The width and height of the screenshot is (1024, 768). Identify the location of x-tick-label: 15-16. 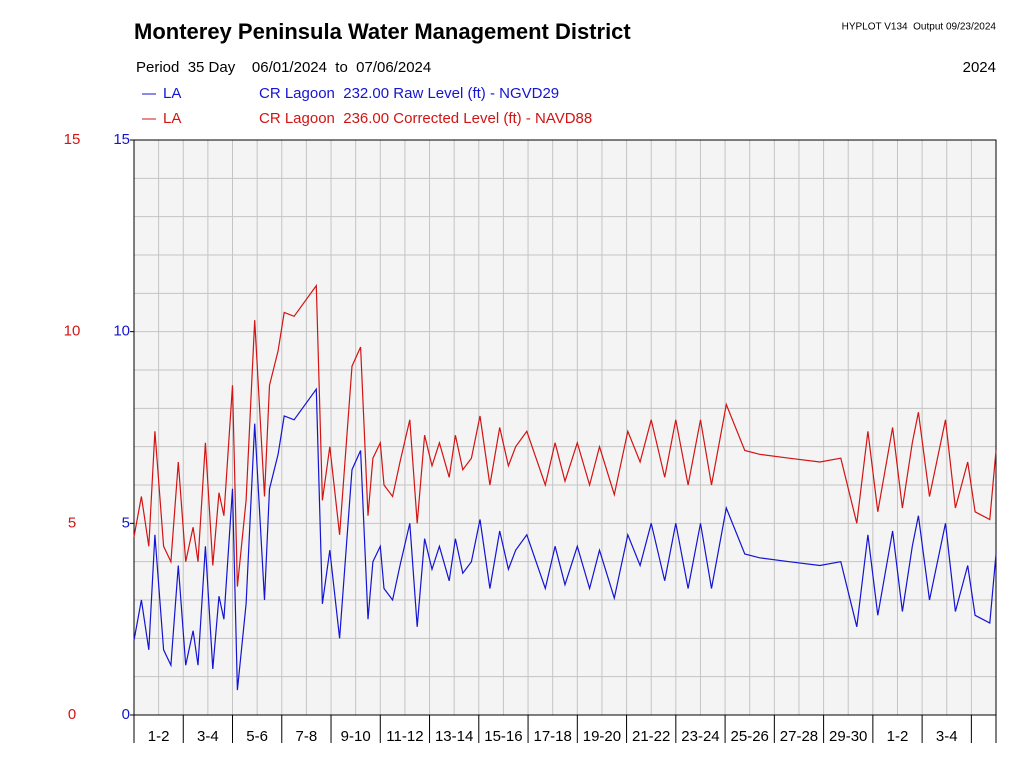
(503, 736).